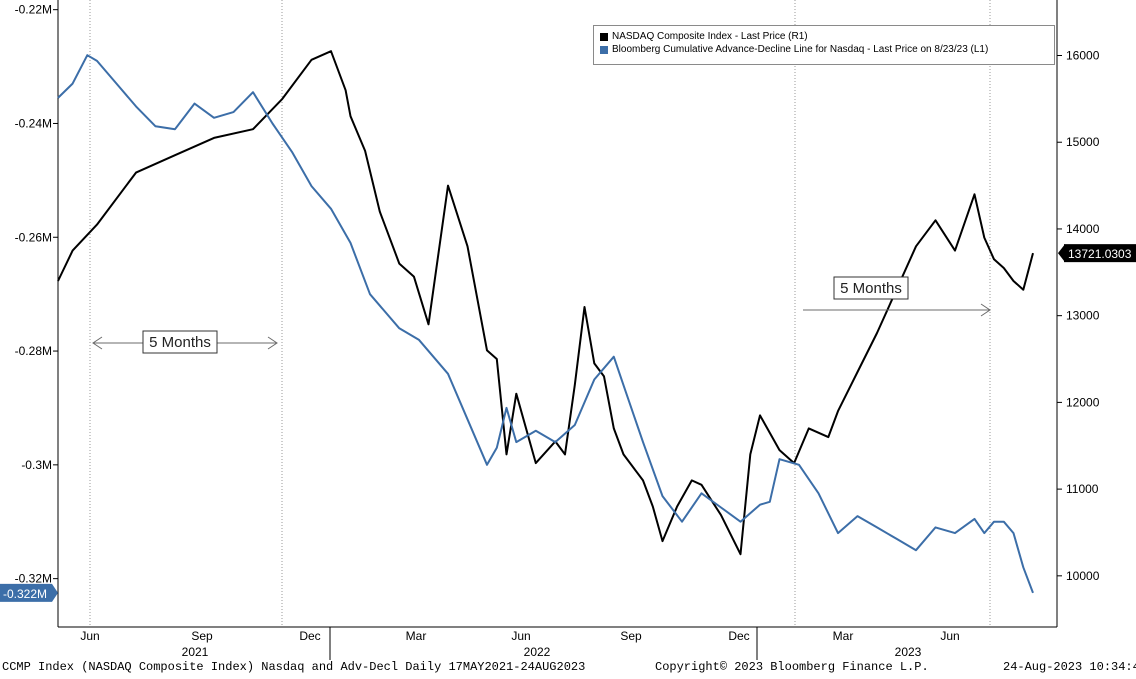  Describe the element at coordinates (1083, 56) in the screenshot. I see `right-tick-label-6: 16000` at that location.